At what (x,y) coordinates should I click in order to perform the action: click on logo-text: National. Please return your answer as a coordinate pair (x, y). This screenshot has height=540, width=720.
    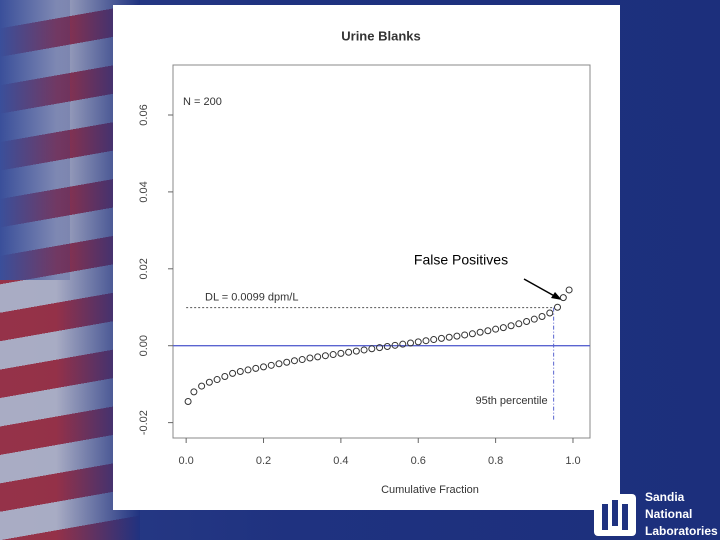
    Looking at the image, I should click on (668, 514).